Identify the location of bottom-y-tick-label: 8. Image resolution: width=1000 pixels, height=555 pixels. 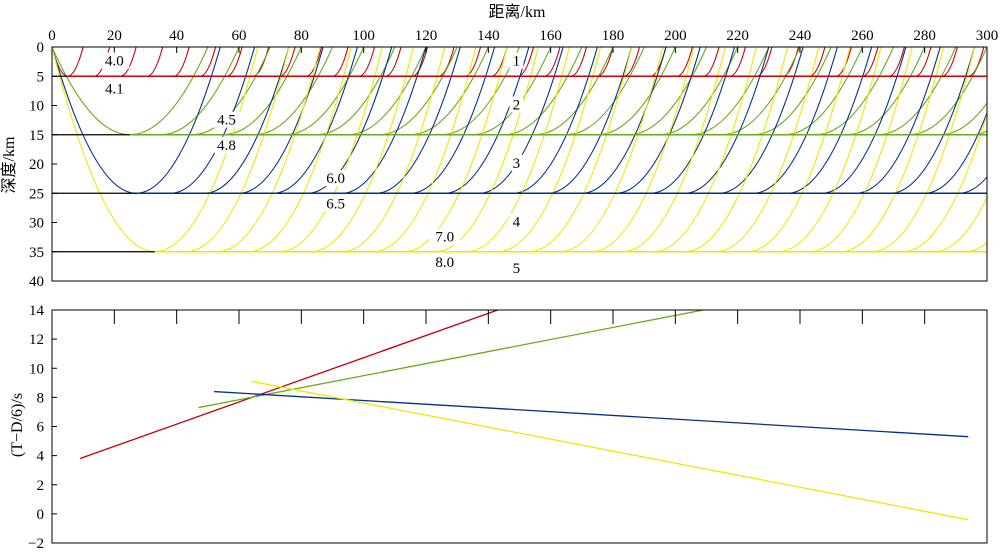
(41, 398).